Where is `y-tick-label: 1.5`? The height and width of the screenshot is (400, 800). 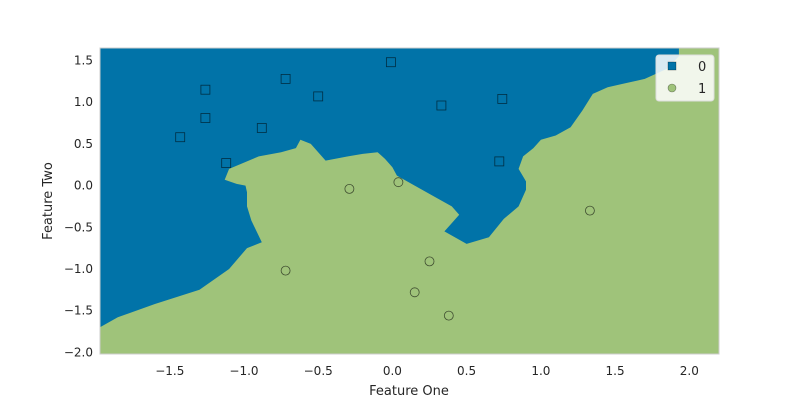 y-tick-label: 1.5 is located at coordinates (83, 61).